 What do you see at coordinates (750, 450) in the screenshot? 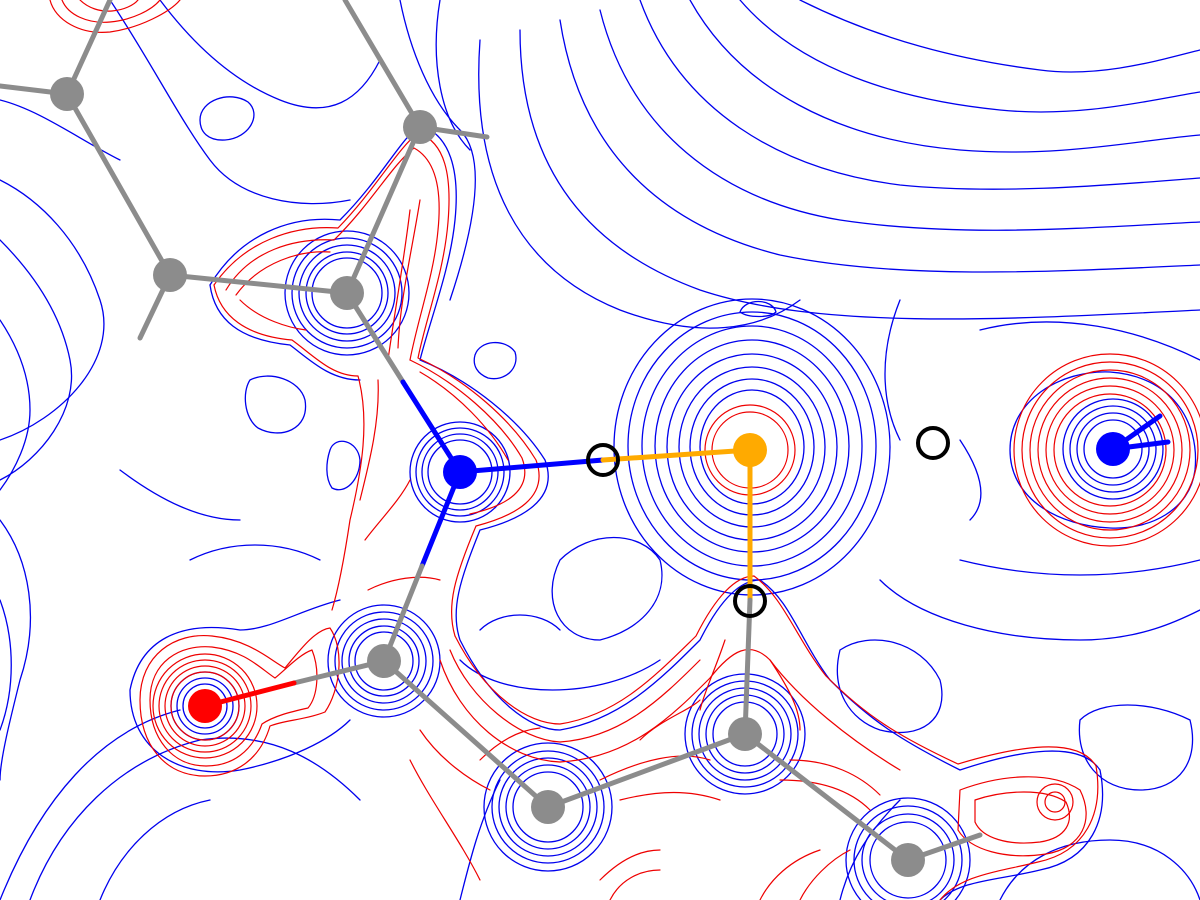
I see `atom-metal` at bounding box center [750, 450].